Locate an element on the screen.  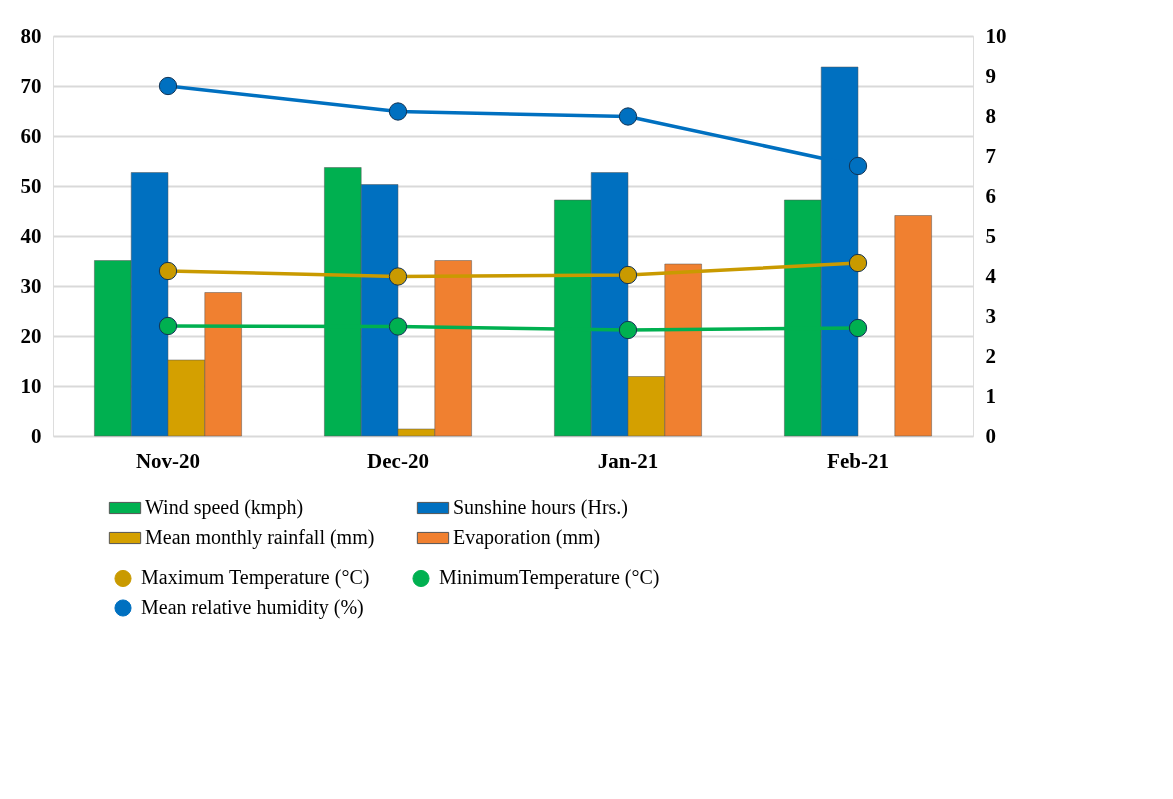
y2-tick-label: 2 is located at coordinates (990, 355).